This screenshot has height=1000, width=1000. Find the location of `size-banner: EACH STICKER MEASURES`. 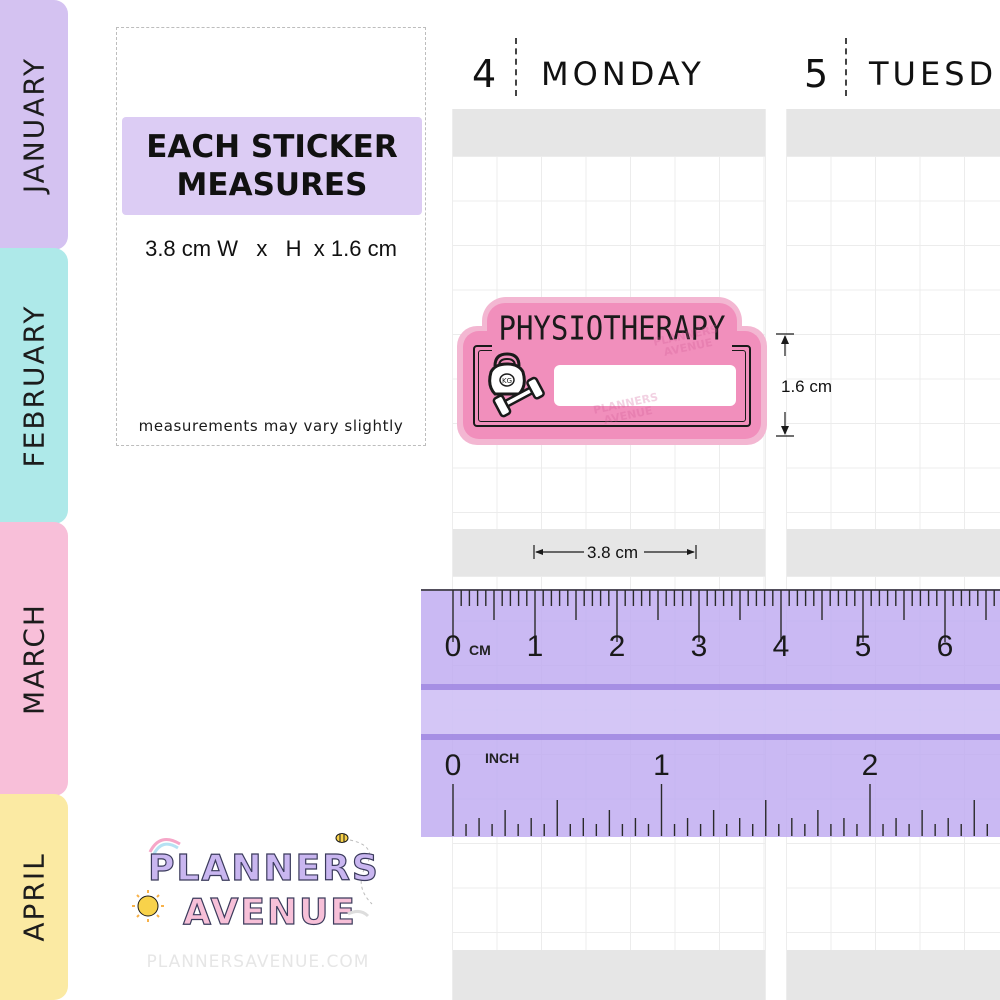

size-banner: EACH STICKER MEASURES is located at coordinates (272, 166).